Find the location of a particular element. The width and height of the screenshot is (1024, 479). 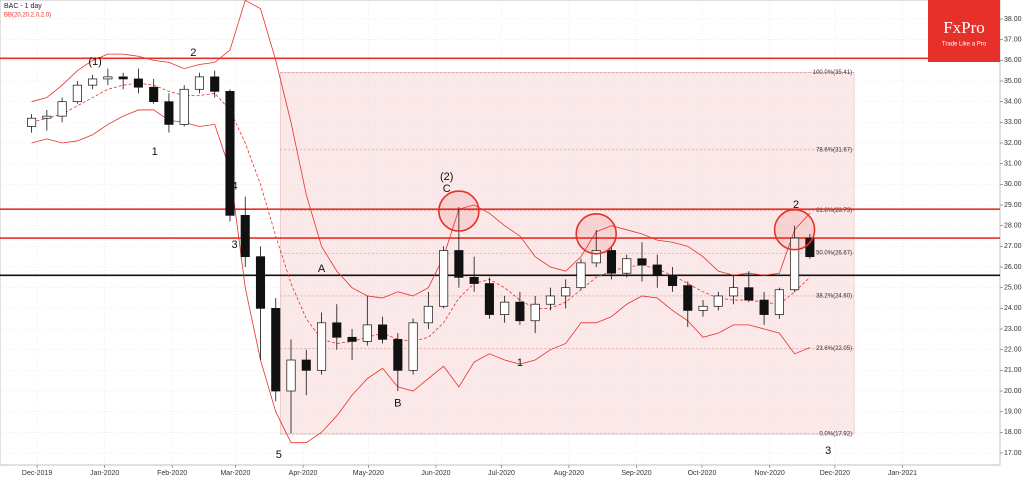

fib-label: 50.0%(26.67) is located at coordinates (834, 254).